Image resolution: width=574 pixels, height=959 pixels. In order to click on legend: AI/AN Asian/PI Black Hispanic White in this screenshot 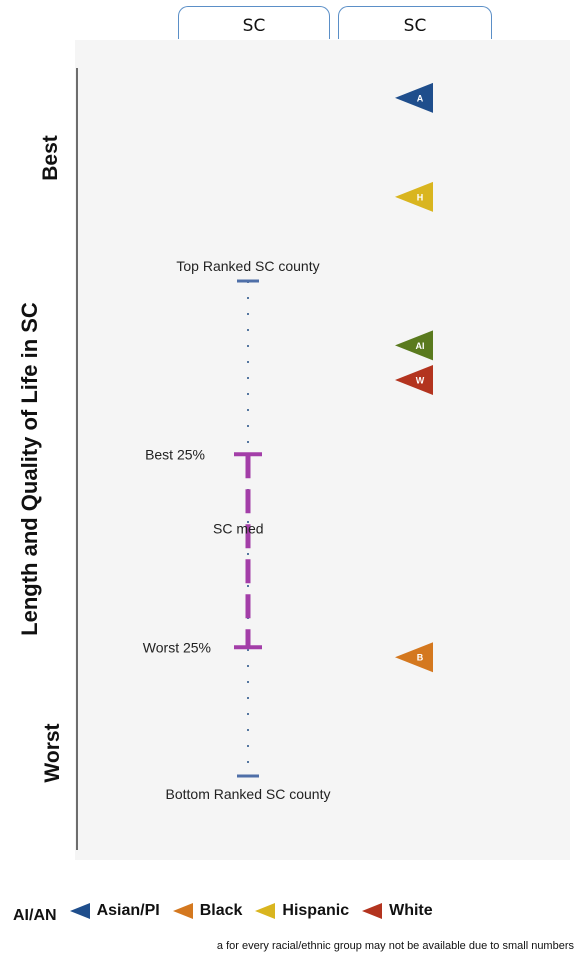, I will do `click(287, 917)`.